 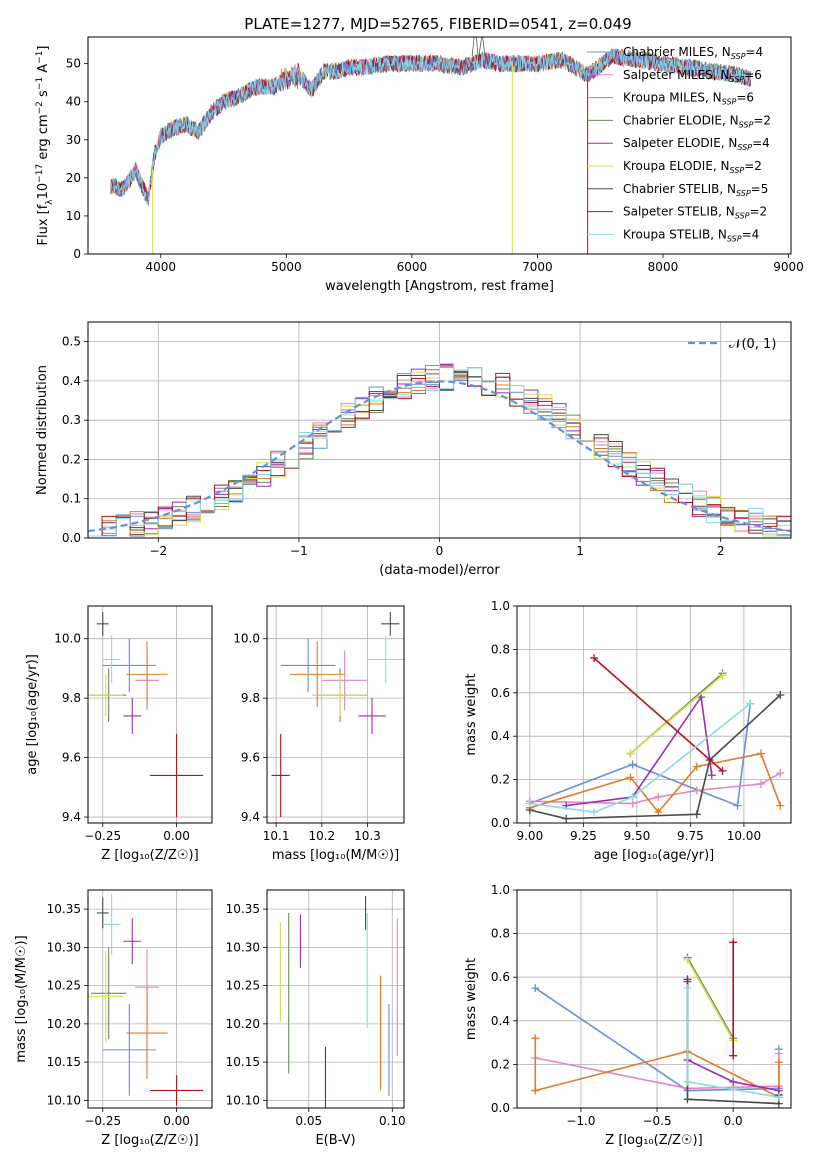 What do you see at coordinates (64, 1062) in the screenshot?
I see `y-tick-label: 10.15` at bounding box center [64, 1062].